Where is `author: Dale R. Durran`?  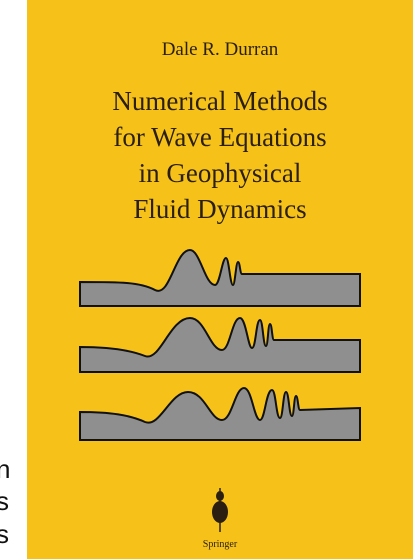 author: Dale R. Durran is located at coordinates (220, 49).